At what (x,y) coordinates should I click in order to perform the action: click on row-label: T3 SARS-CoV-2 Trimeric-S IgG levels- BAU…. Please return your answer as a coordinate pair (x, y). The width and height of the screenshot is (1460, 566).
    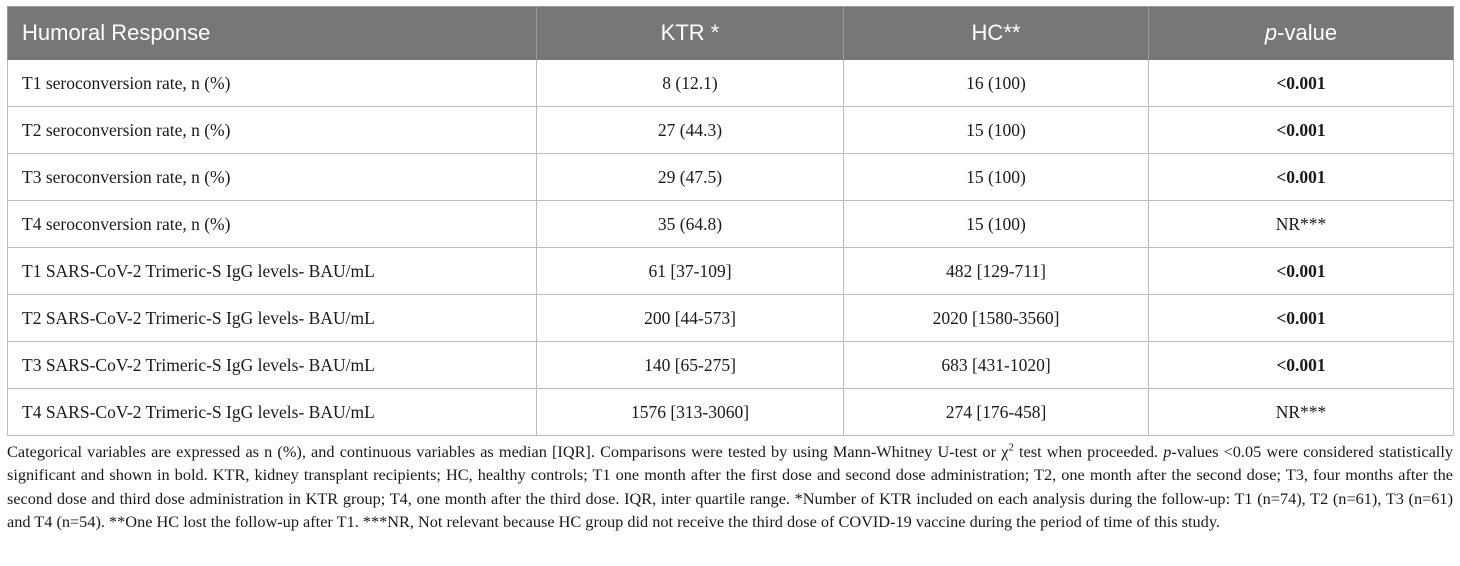
    Looking at the image, I should click on (272, 365).